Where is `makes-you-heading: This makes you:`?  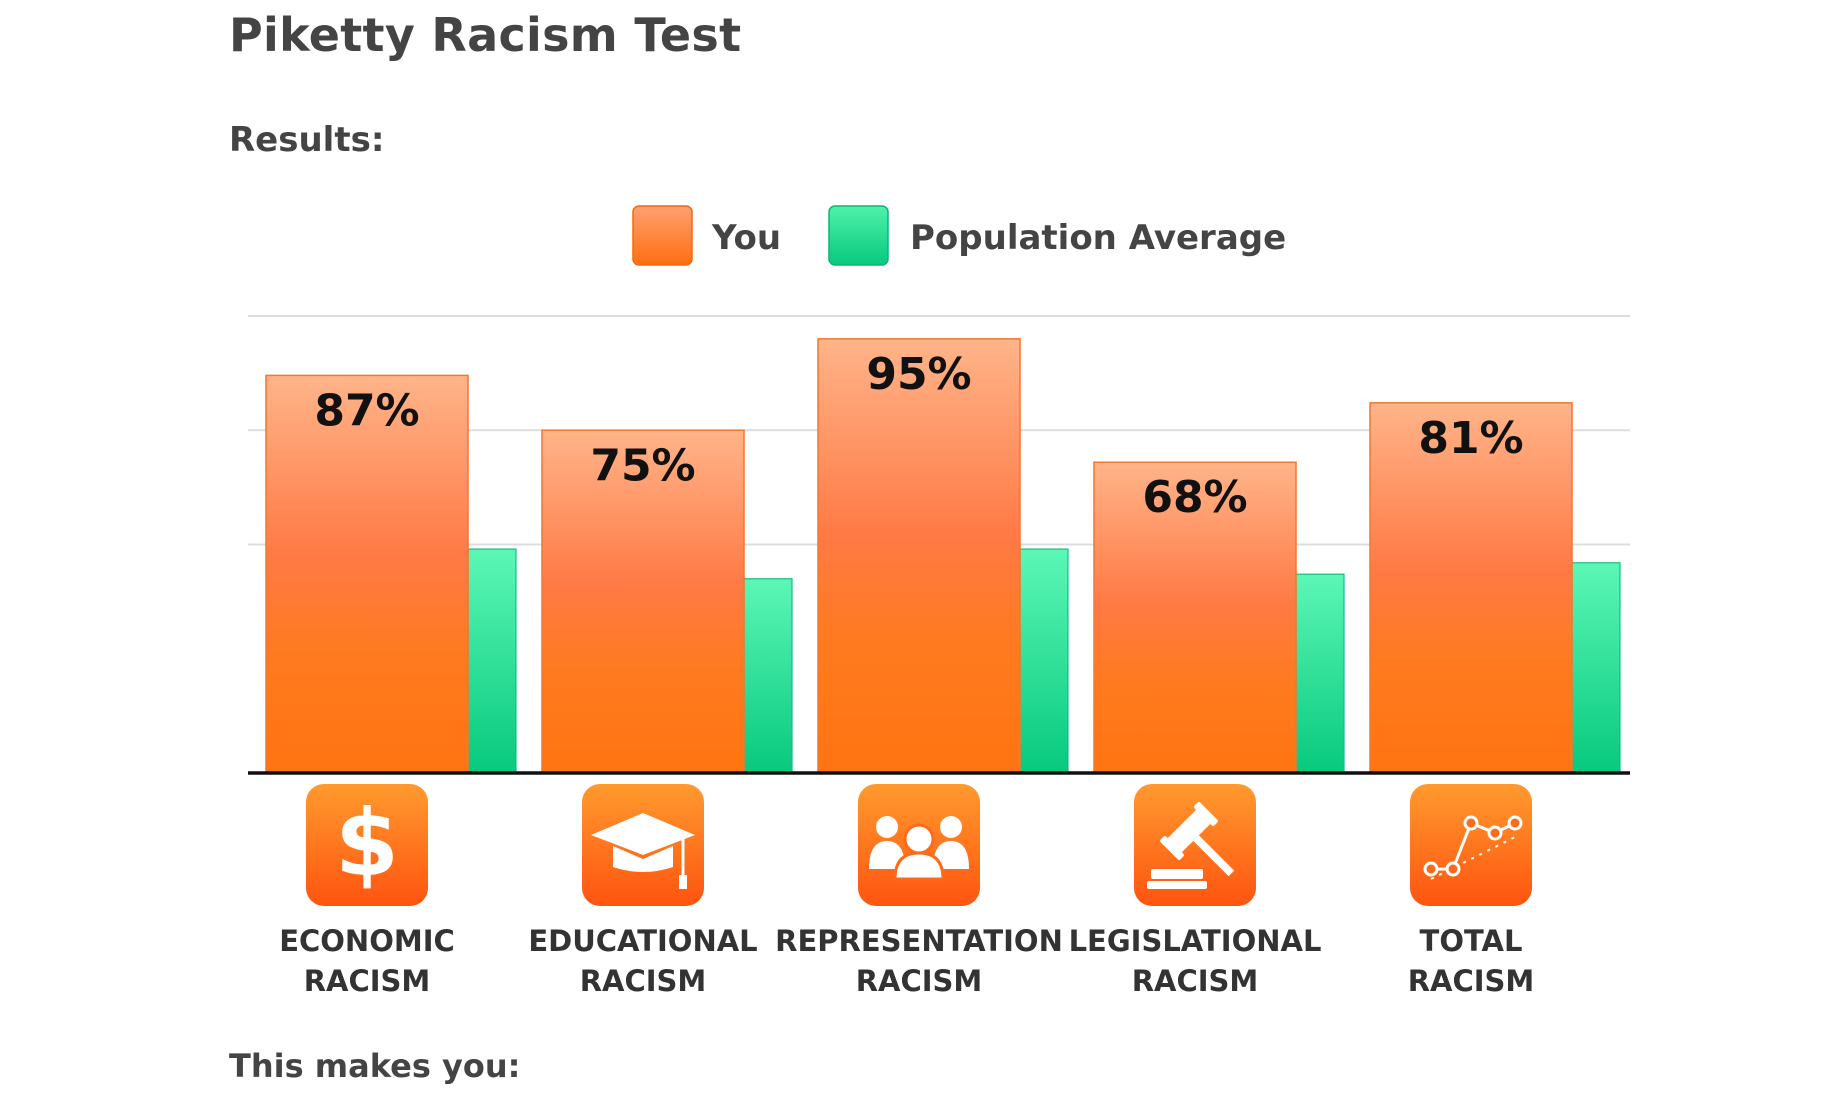
makes-you-heading: This makes you: is located at coordinates (375, 1066).